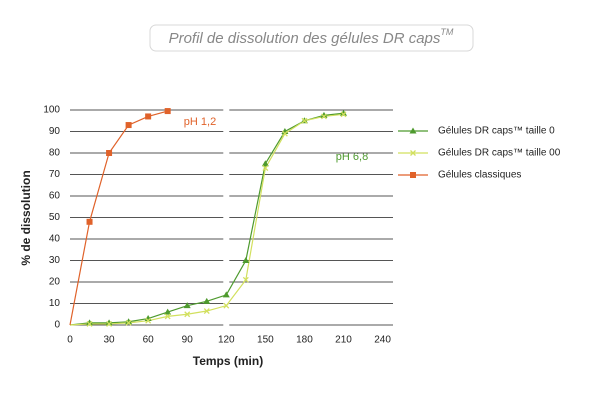 The height and width of the screenshot is (413, 600). Describe the element at coordinates (343, 340) in the screenshot. I see `x-tick-label: 210` at that location.